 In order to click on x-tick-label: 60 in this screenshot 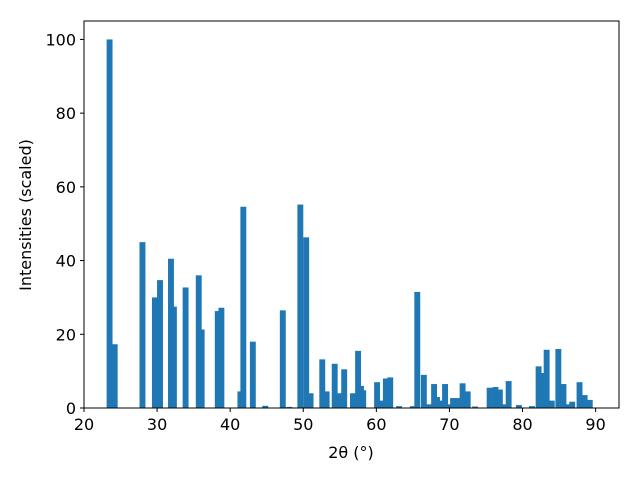, I will do `click(376, 424)`.